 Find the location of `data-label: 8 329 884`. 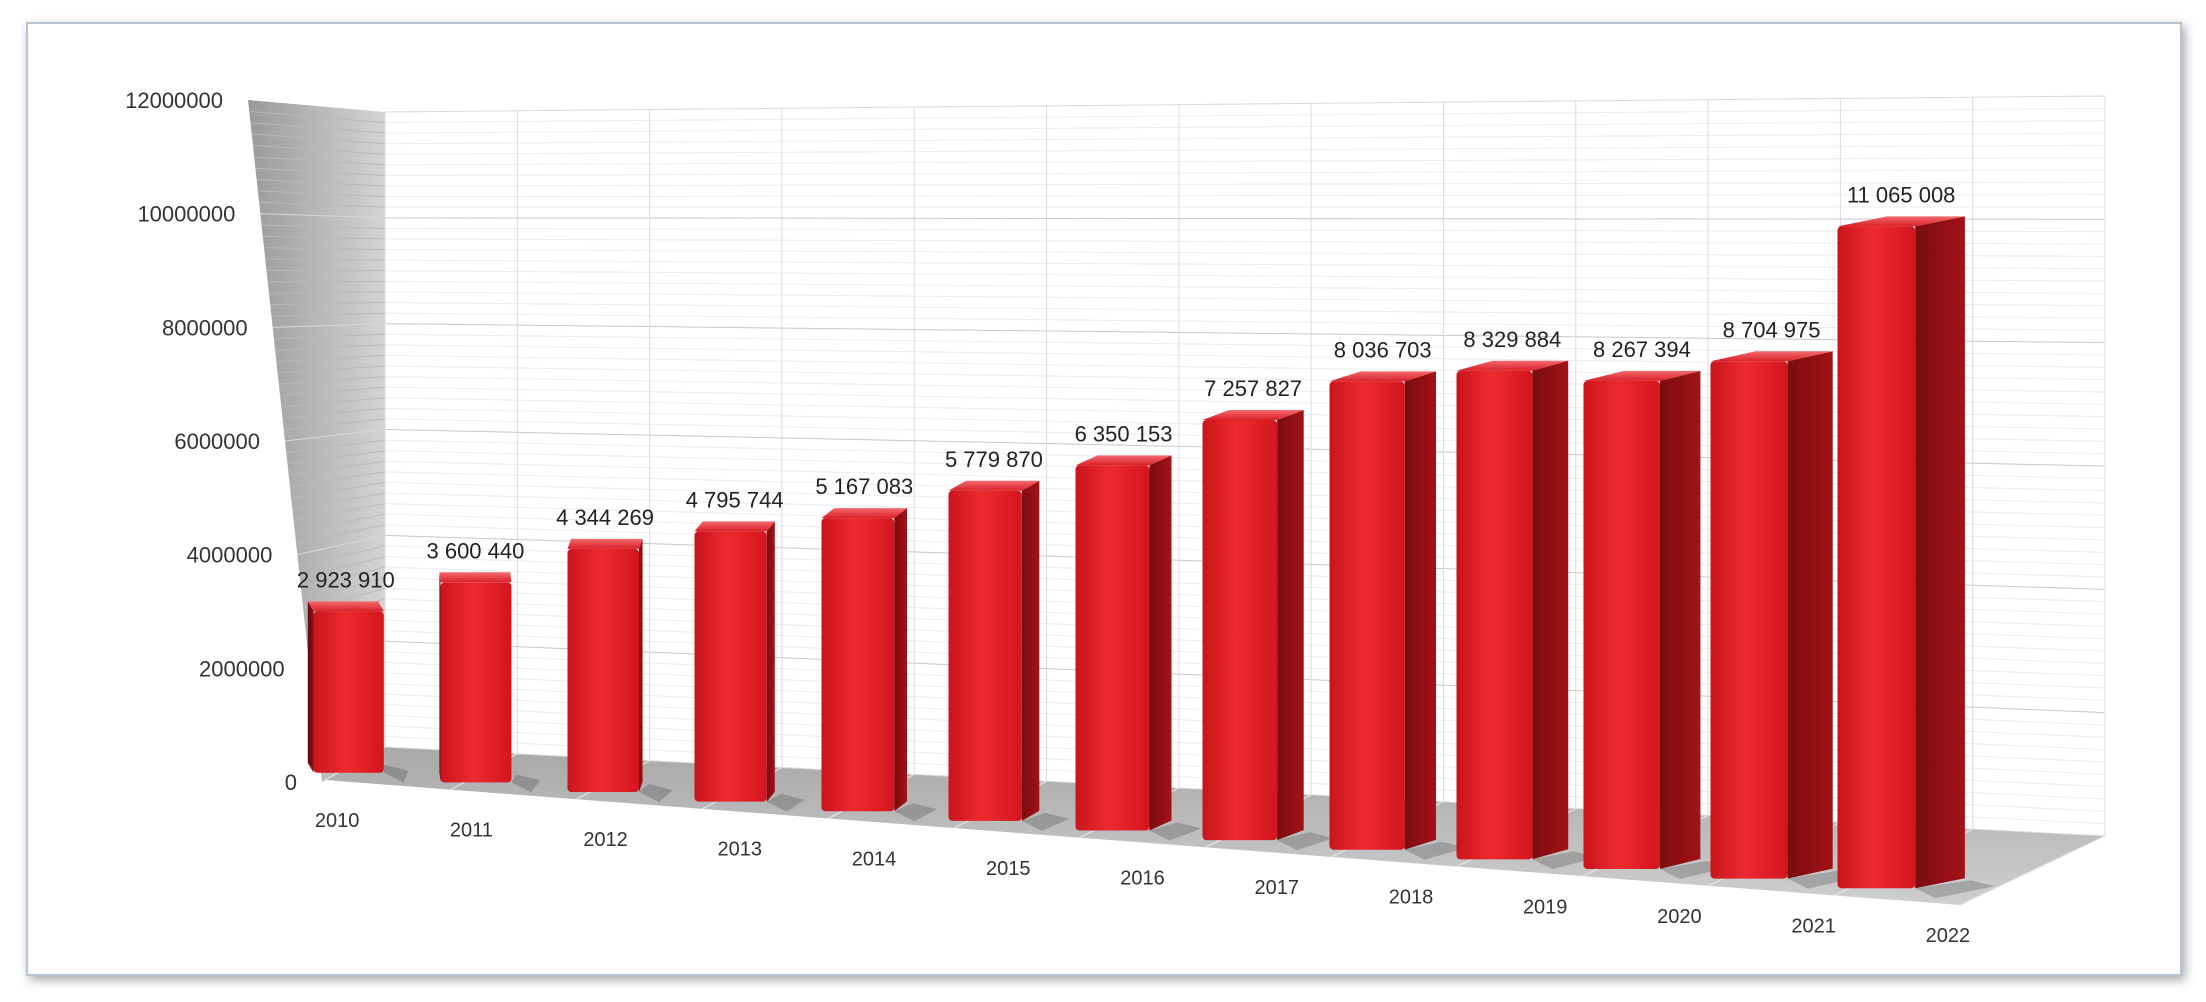

data-label: 8 329 884 is located at coordinates (1512, 339).